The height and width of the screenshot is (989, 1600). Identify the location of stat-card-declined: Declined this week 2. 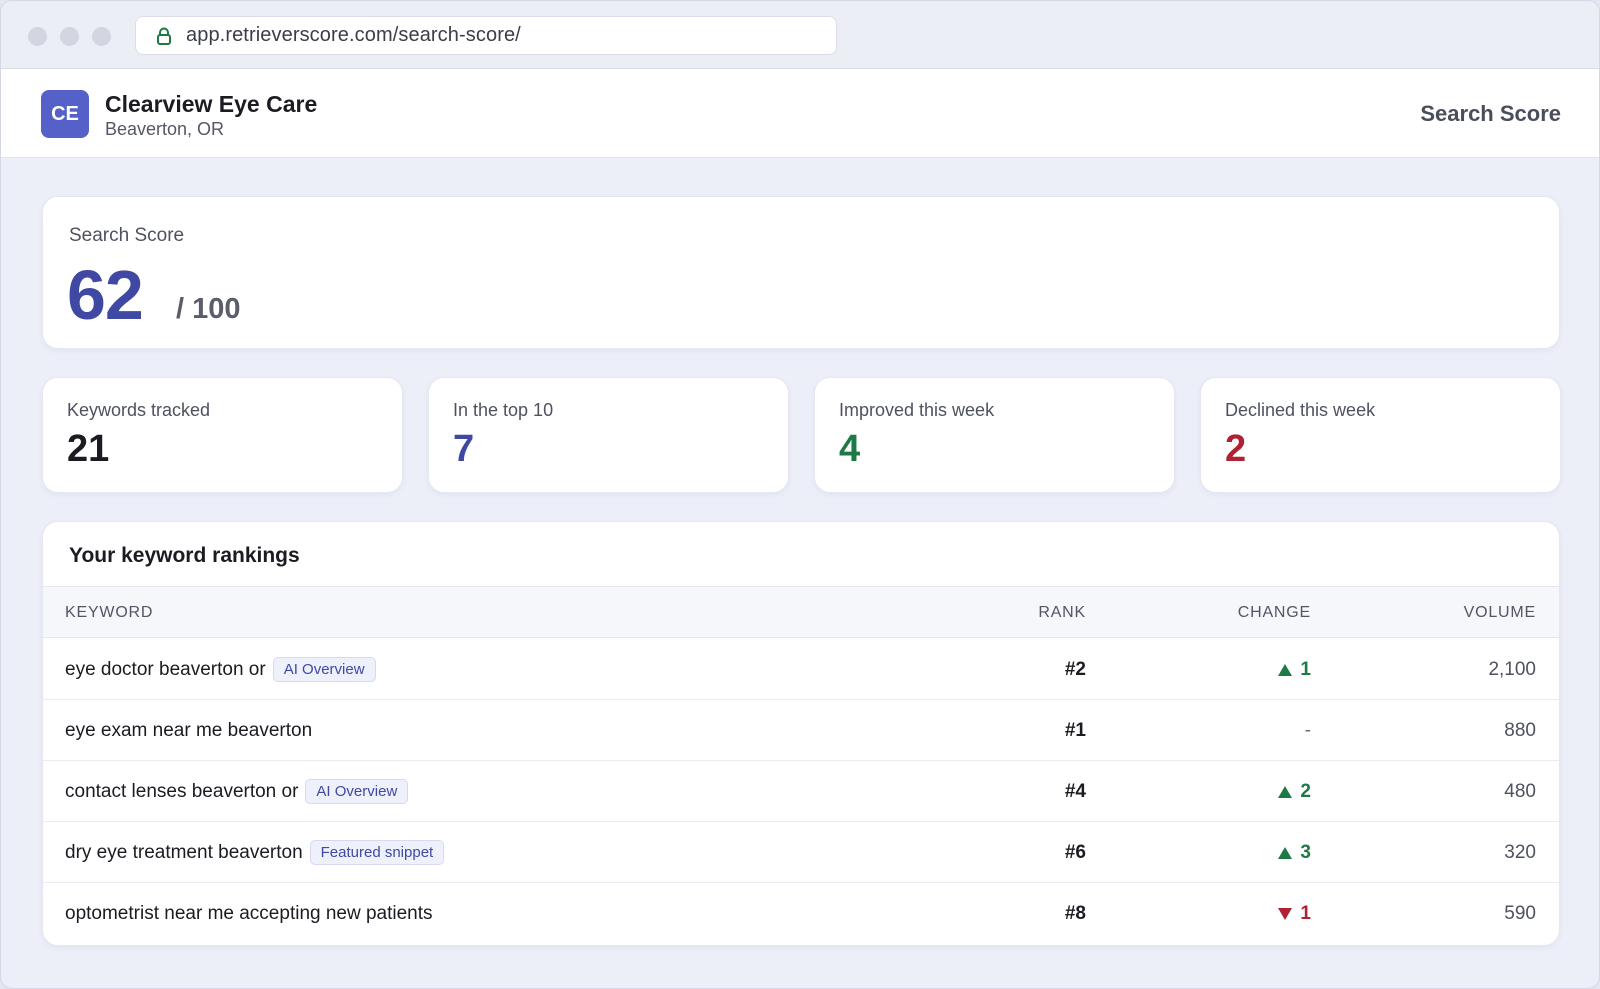
(1380, 435).